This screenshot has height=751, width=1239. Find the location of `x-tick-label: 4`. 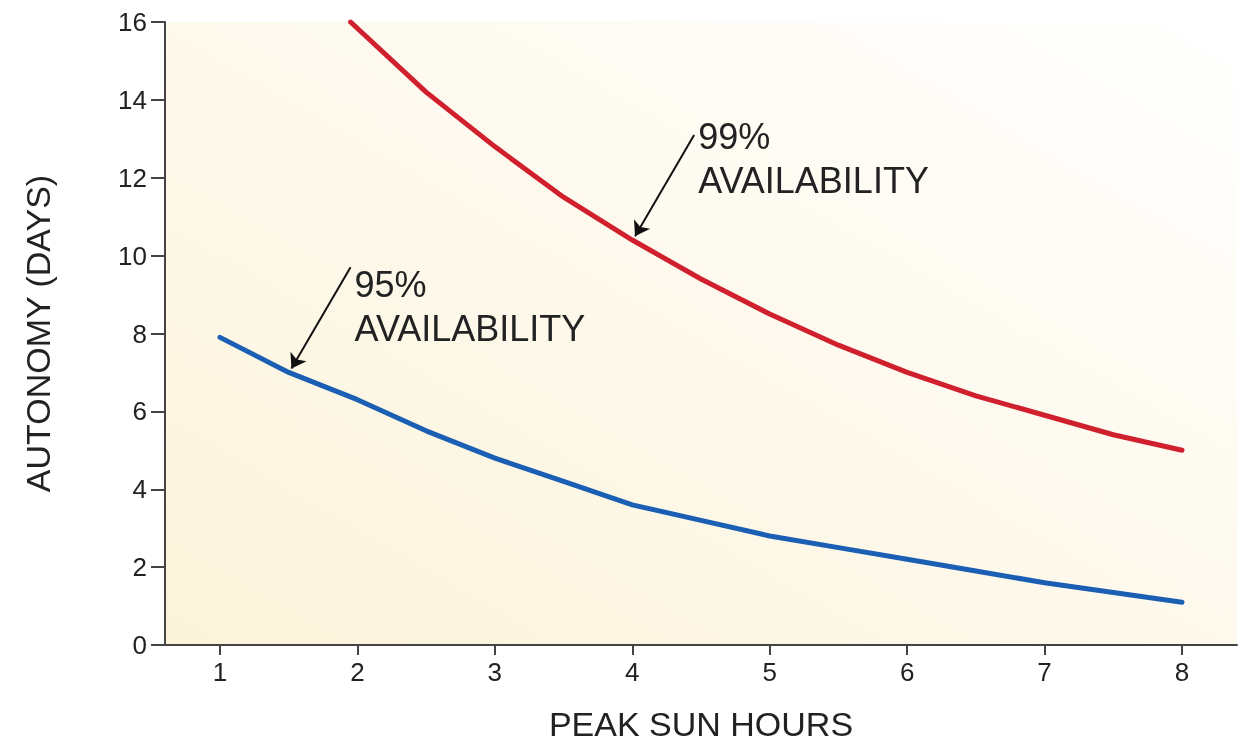

x-tick-label: 4 is located at coordinates (632, 672).